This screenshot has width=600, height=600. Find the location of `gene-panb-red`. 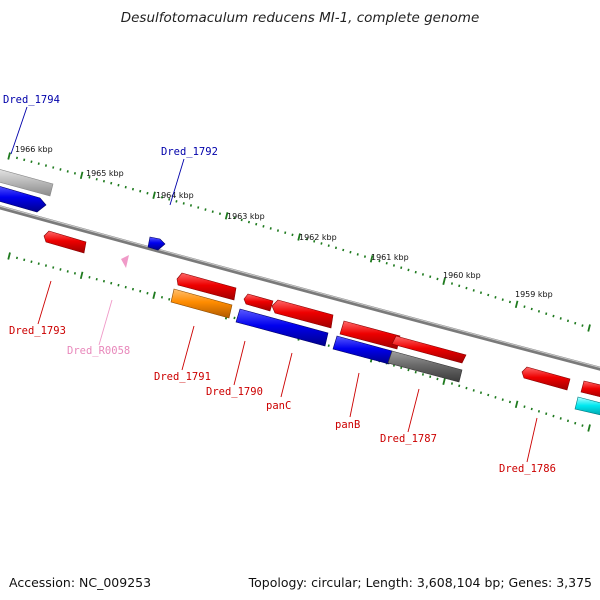

gene-panb-red is located at coordinates (370, 335).